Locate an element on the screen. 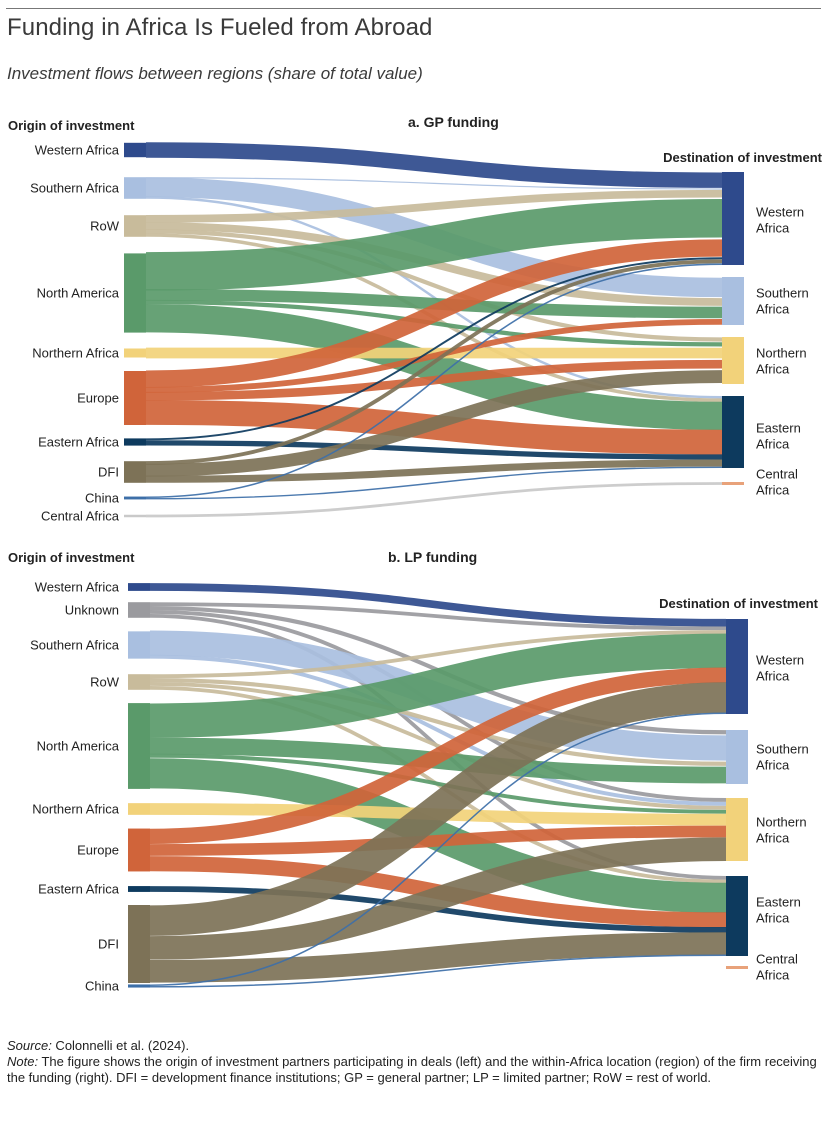 This screenshot has height=1125, width=839. source-line: Source: Colonnelli et al. (2024). is located at coordinates (417, 1046).